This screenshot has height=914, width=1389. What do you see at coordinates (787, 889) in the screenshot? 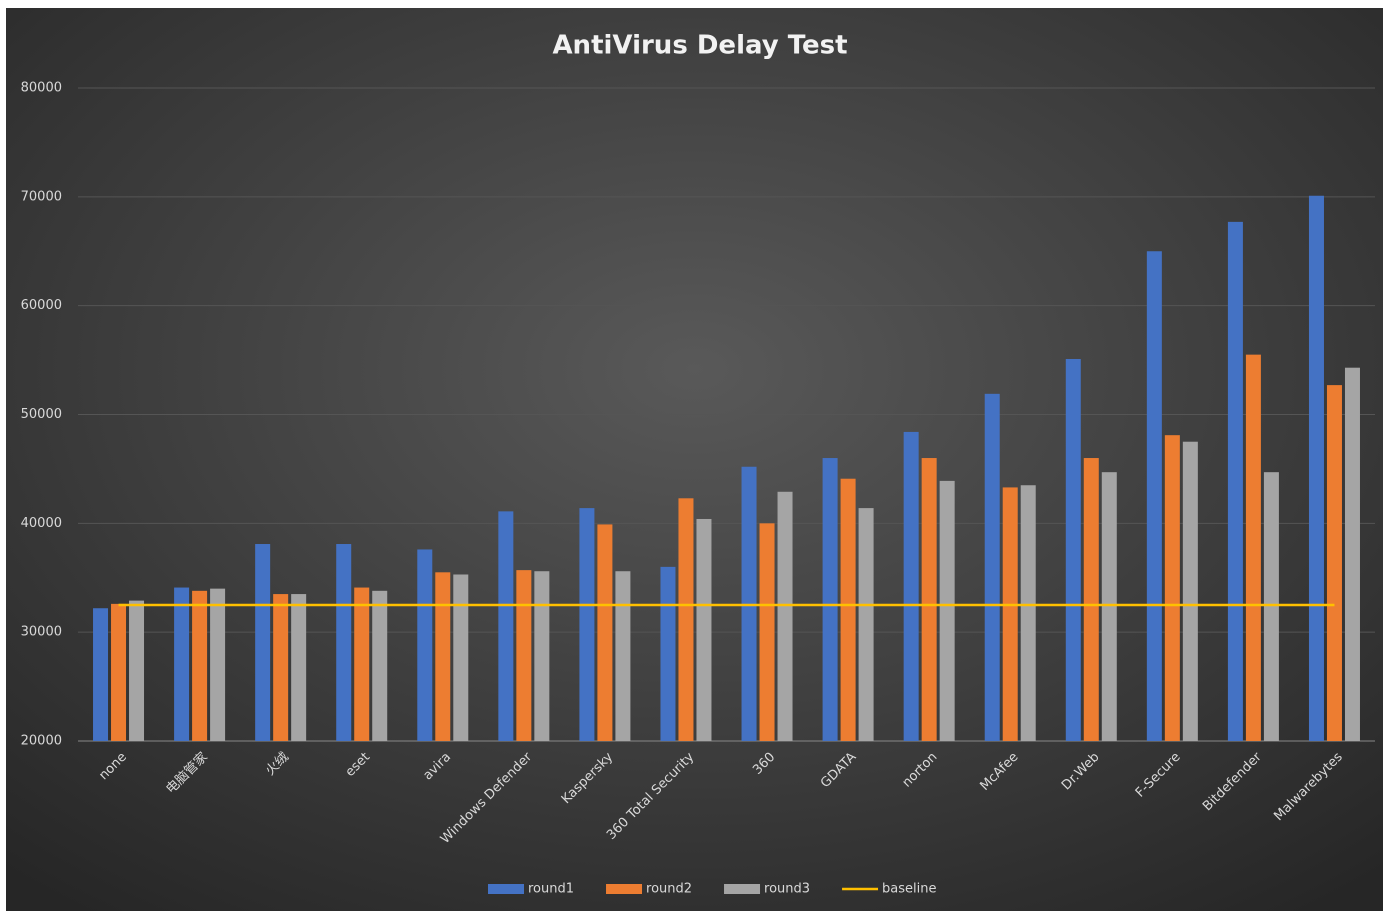
I see `legend-label: round3` at bounding box center [787, 889].